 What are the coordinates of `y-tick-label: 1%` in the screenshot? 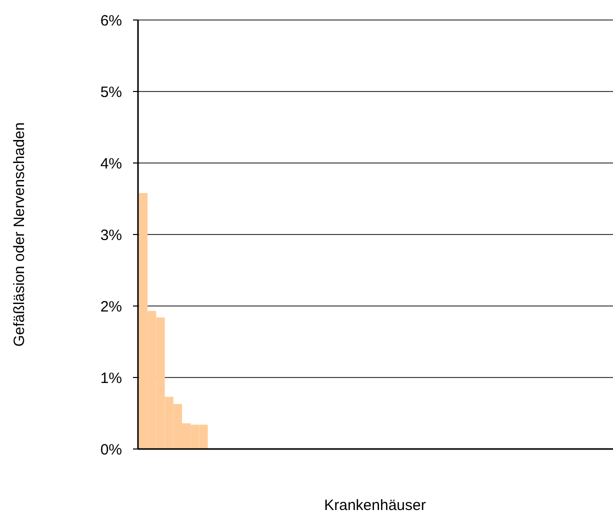 It's located at (111, 378).